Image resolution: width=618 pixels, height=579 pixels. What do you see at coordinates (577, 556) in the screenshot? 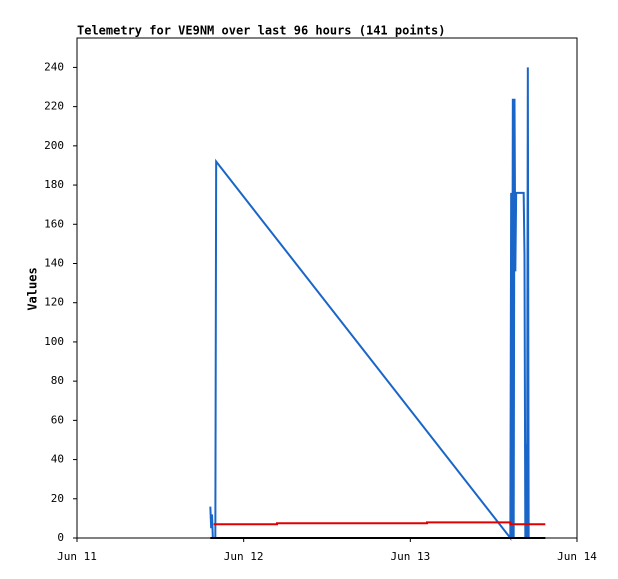
I see `x-tick-label: Jun 14` at bounding box center [577, 556].